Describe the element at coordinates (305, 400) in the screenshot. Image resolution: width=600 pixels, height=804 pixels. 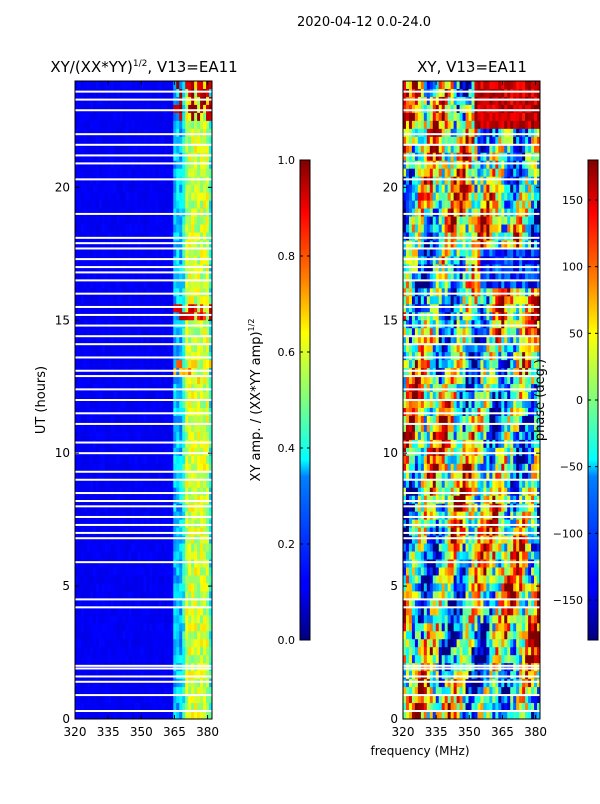
I see `amplitude-colorbar-ramp` at that location.